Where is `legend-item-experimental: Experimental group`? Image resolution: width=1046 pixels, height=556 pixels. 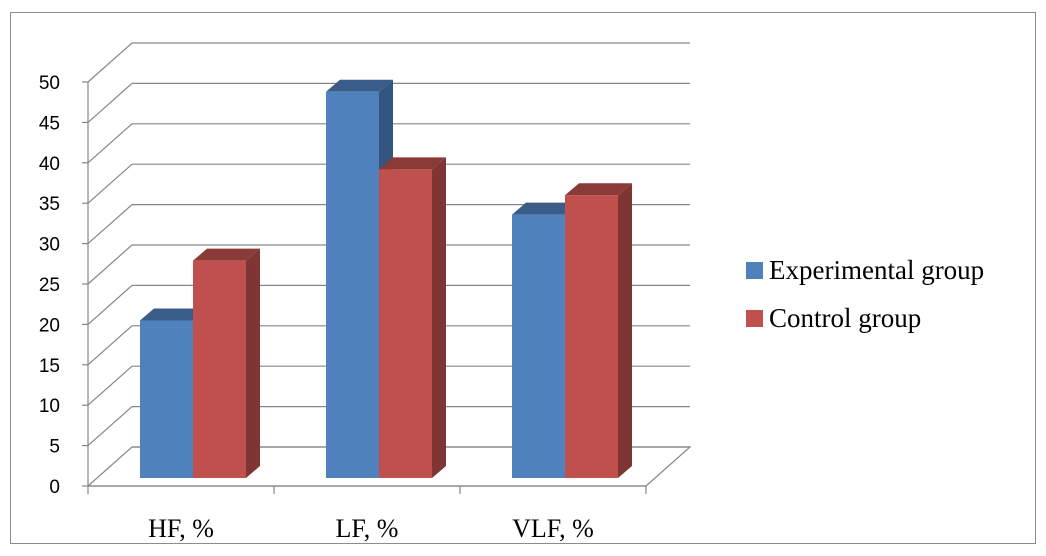
legend-item-experimental: Experimental group is located at coordinates (865, 270).